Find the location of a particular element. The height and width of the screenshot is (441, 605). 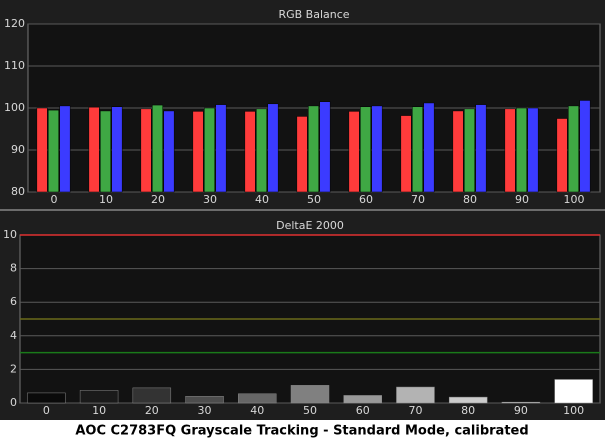

chart-title: DeltaE 2000 is located at coordinates (310, 225).